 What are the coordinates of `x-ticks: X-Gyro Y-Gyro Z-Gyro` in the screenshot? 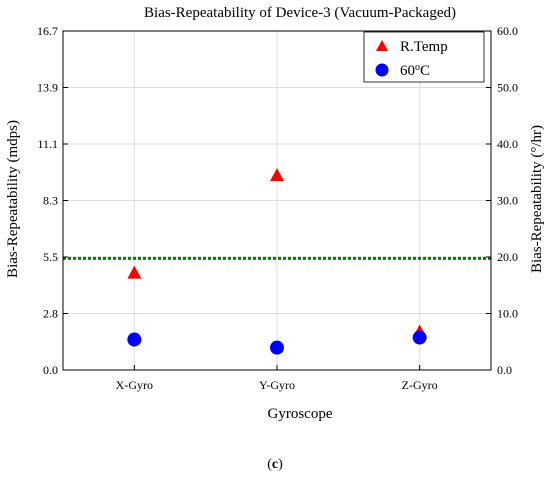 It's located at (277, 378).